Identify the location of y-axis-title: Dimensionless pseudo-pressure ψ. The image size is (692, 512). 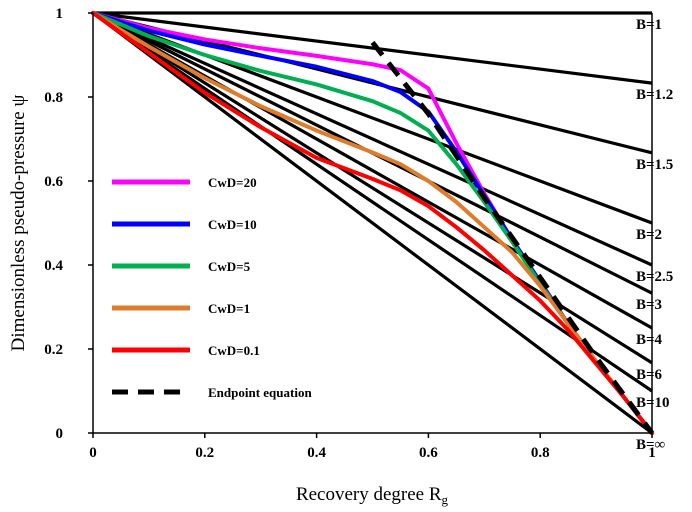
(18, 223).